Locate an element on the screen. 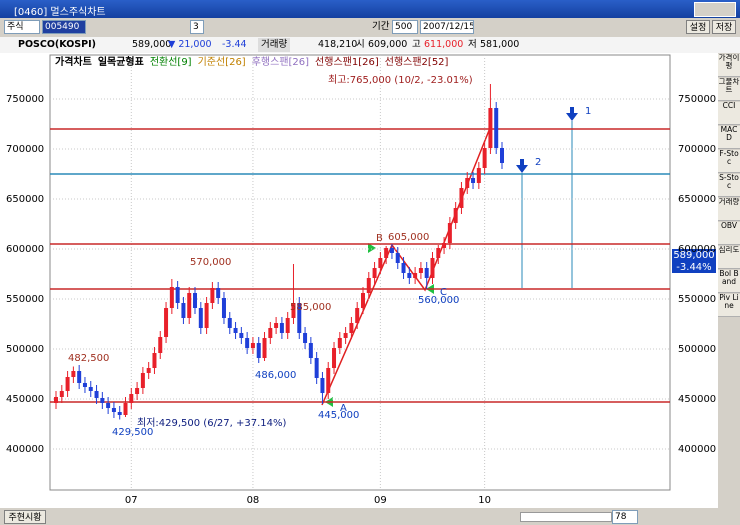  change: ▼ 21,000 is located at coordinates (190, 44).